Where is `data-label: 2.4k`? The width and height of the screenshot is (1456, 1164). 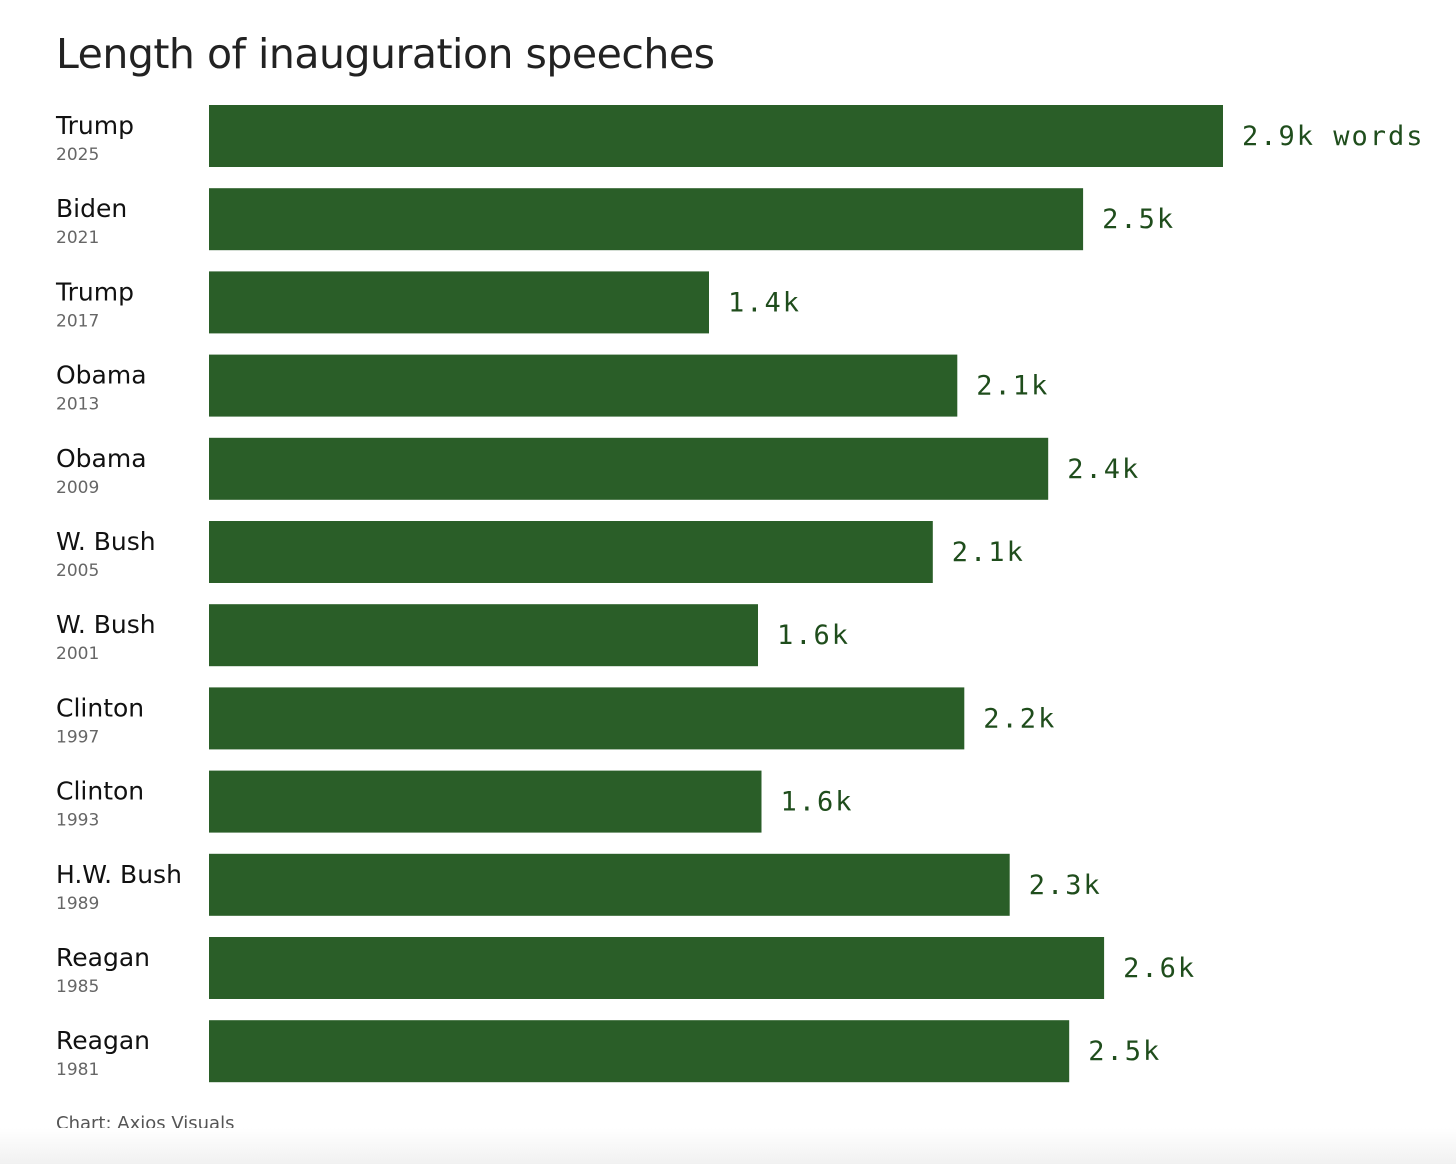 data-label: 2.4k is located at coordinates (1103, 469).